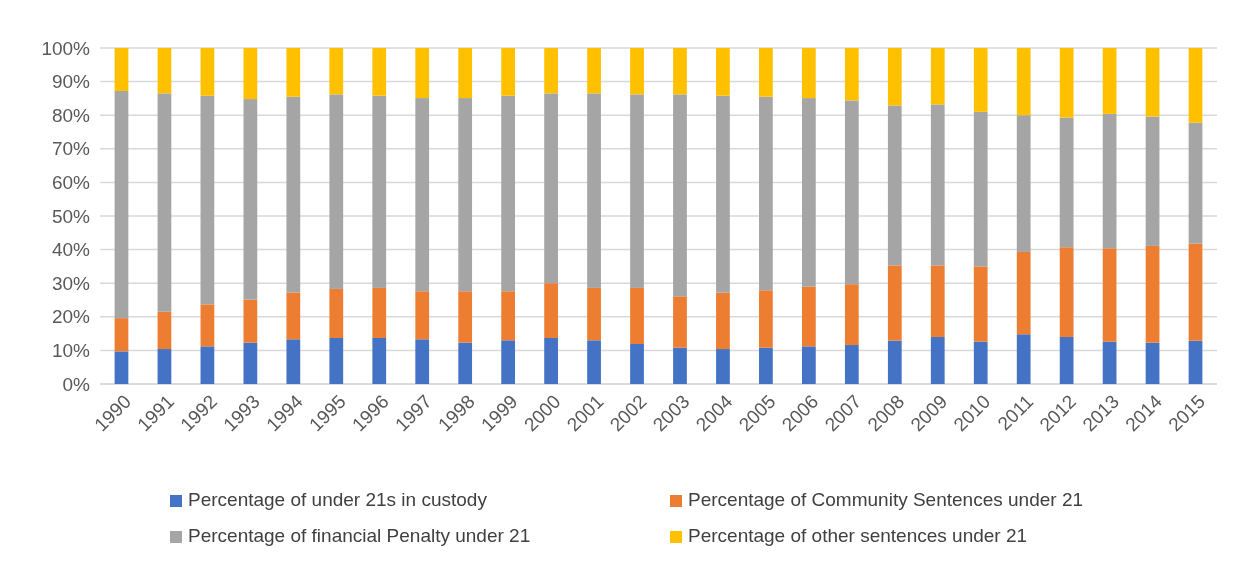  Describe the element at coordinates (886, 499) in the screenshot. I see `legend-label: Percentage of Community Sentences under 21` at that location.